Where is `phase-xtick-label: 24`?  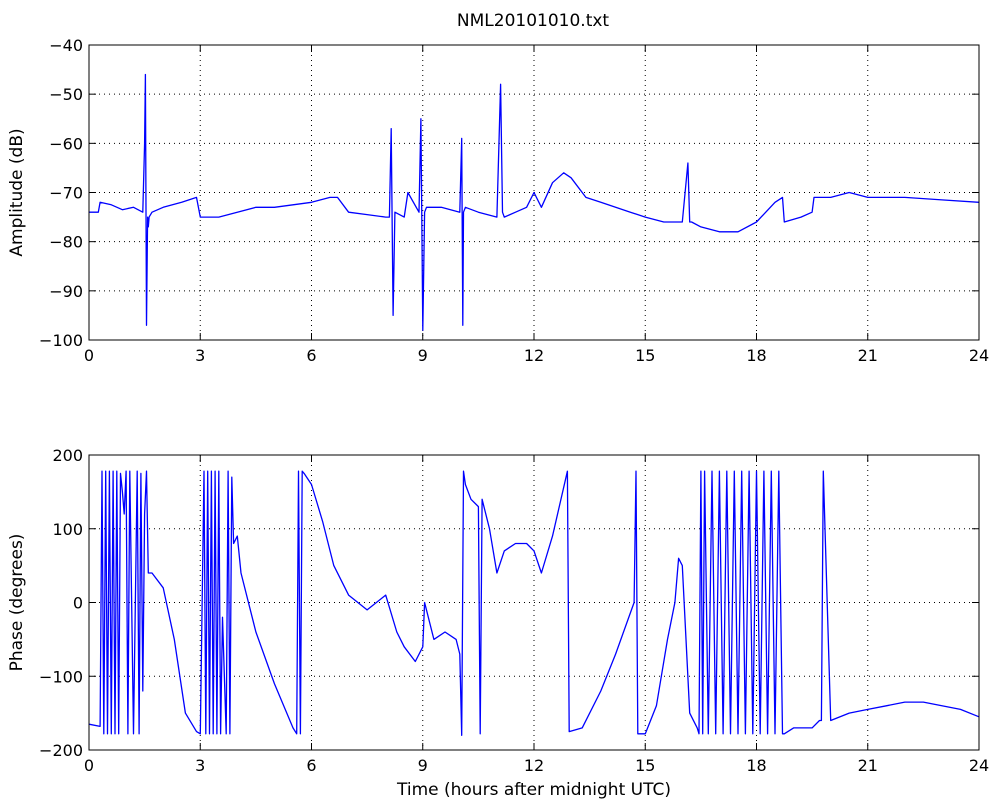
phase-xtick-label: 24 is located at coordinates (979, 765).